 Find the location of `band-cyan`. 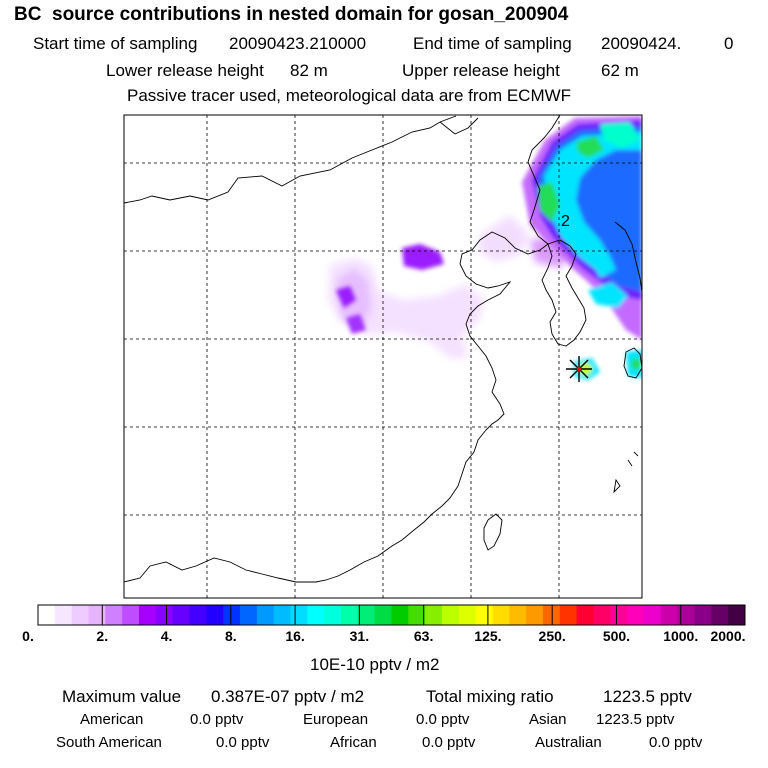

band-cyan is located at coordinates (593, 201).